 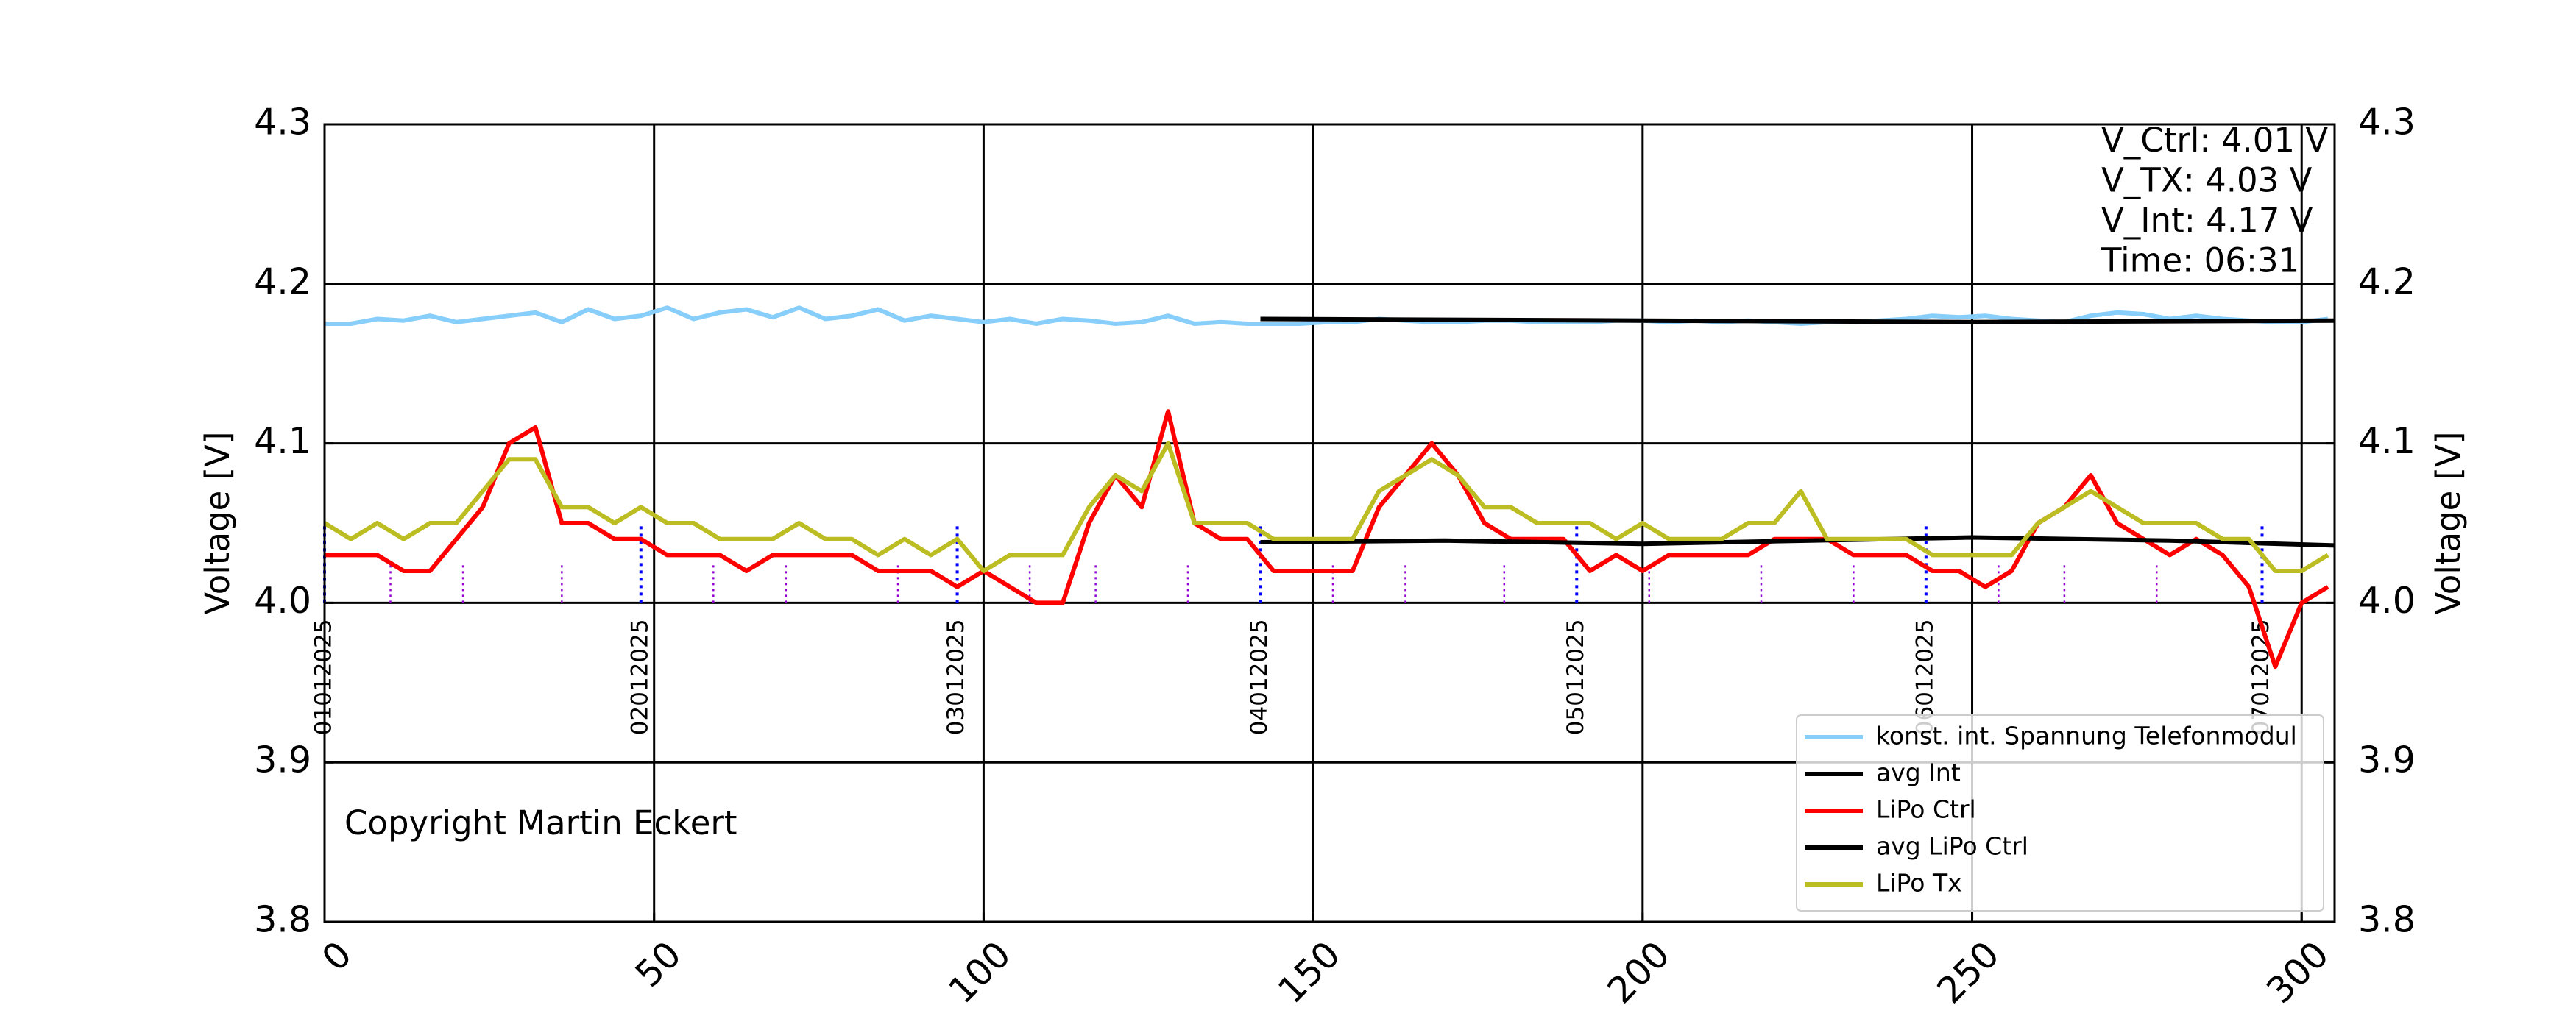 I want to click on y2-tick-label: 3.8, so click(x=2387, y=920).